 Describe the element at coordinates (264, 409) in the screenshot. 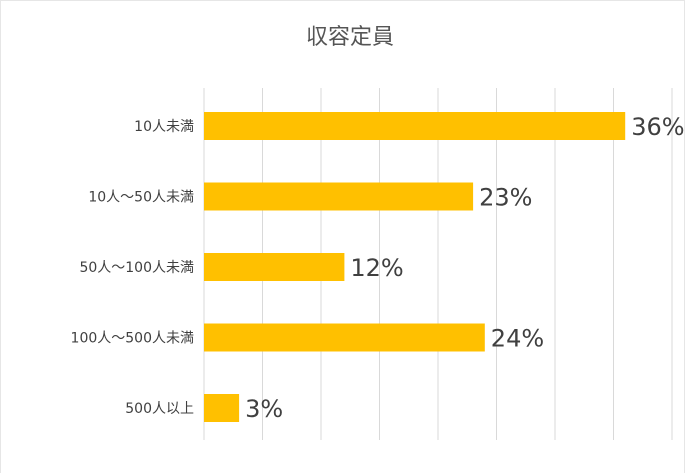

I see `value-label-4: 3%` at that location.